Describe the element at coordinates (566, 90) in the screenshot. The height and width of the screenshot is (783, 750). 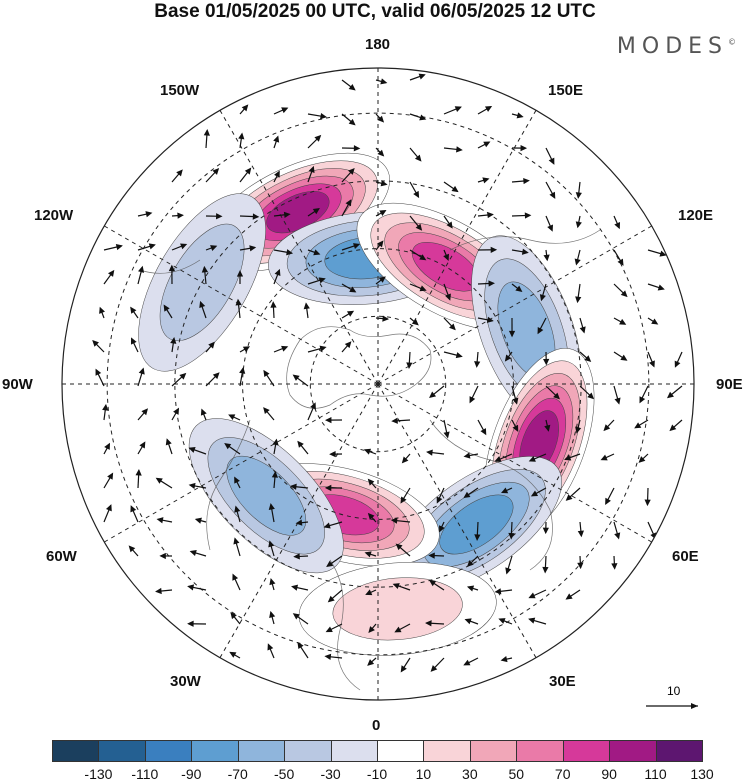
I see `lon-label-150e: 150E` at that location.